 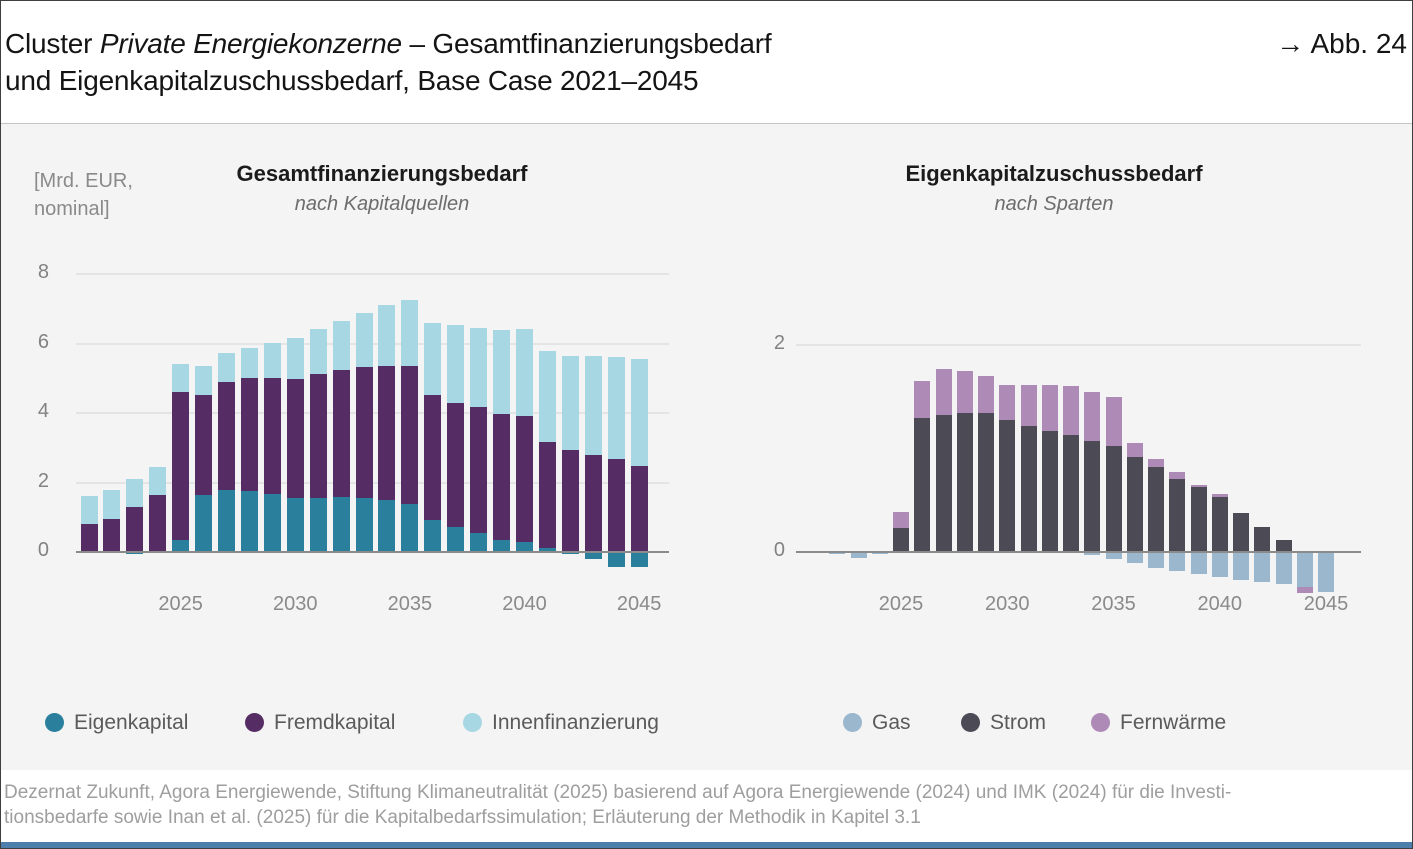 What do you see at coordinates (964, 482) in the screenshot?
I see `bar-segment-strom-2028` at bounding box center [964, 482].